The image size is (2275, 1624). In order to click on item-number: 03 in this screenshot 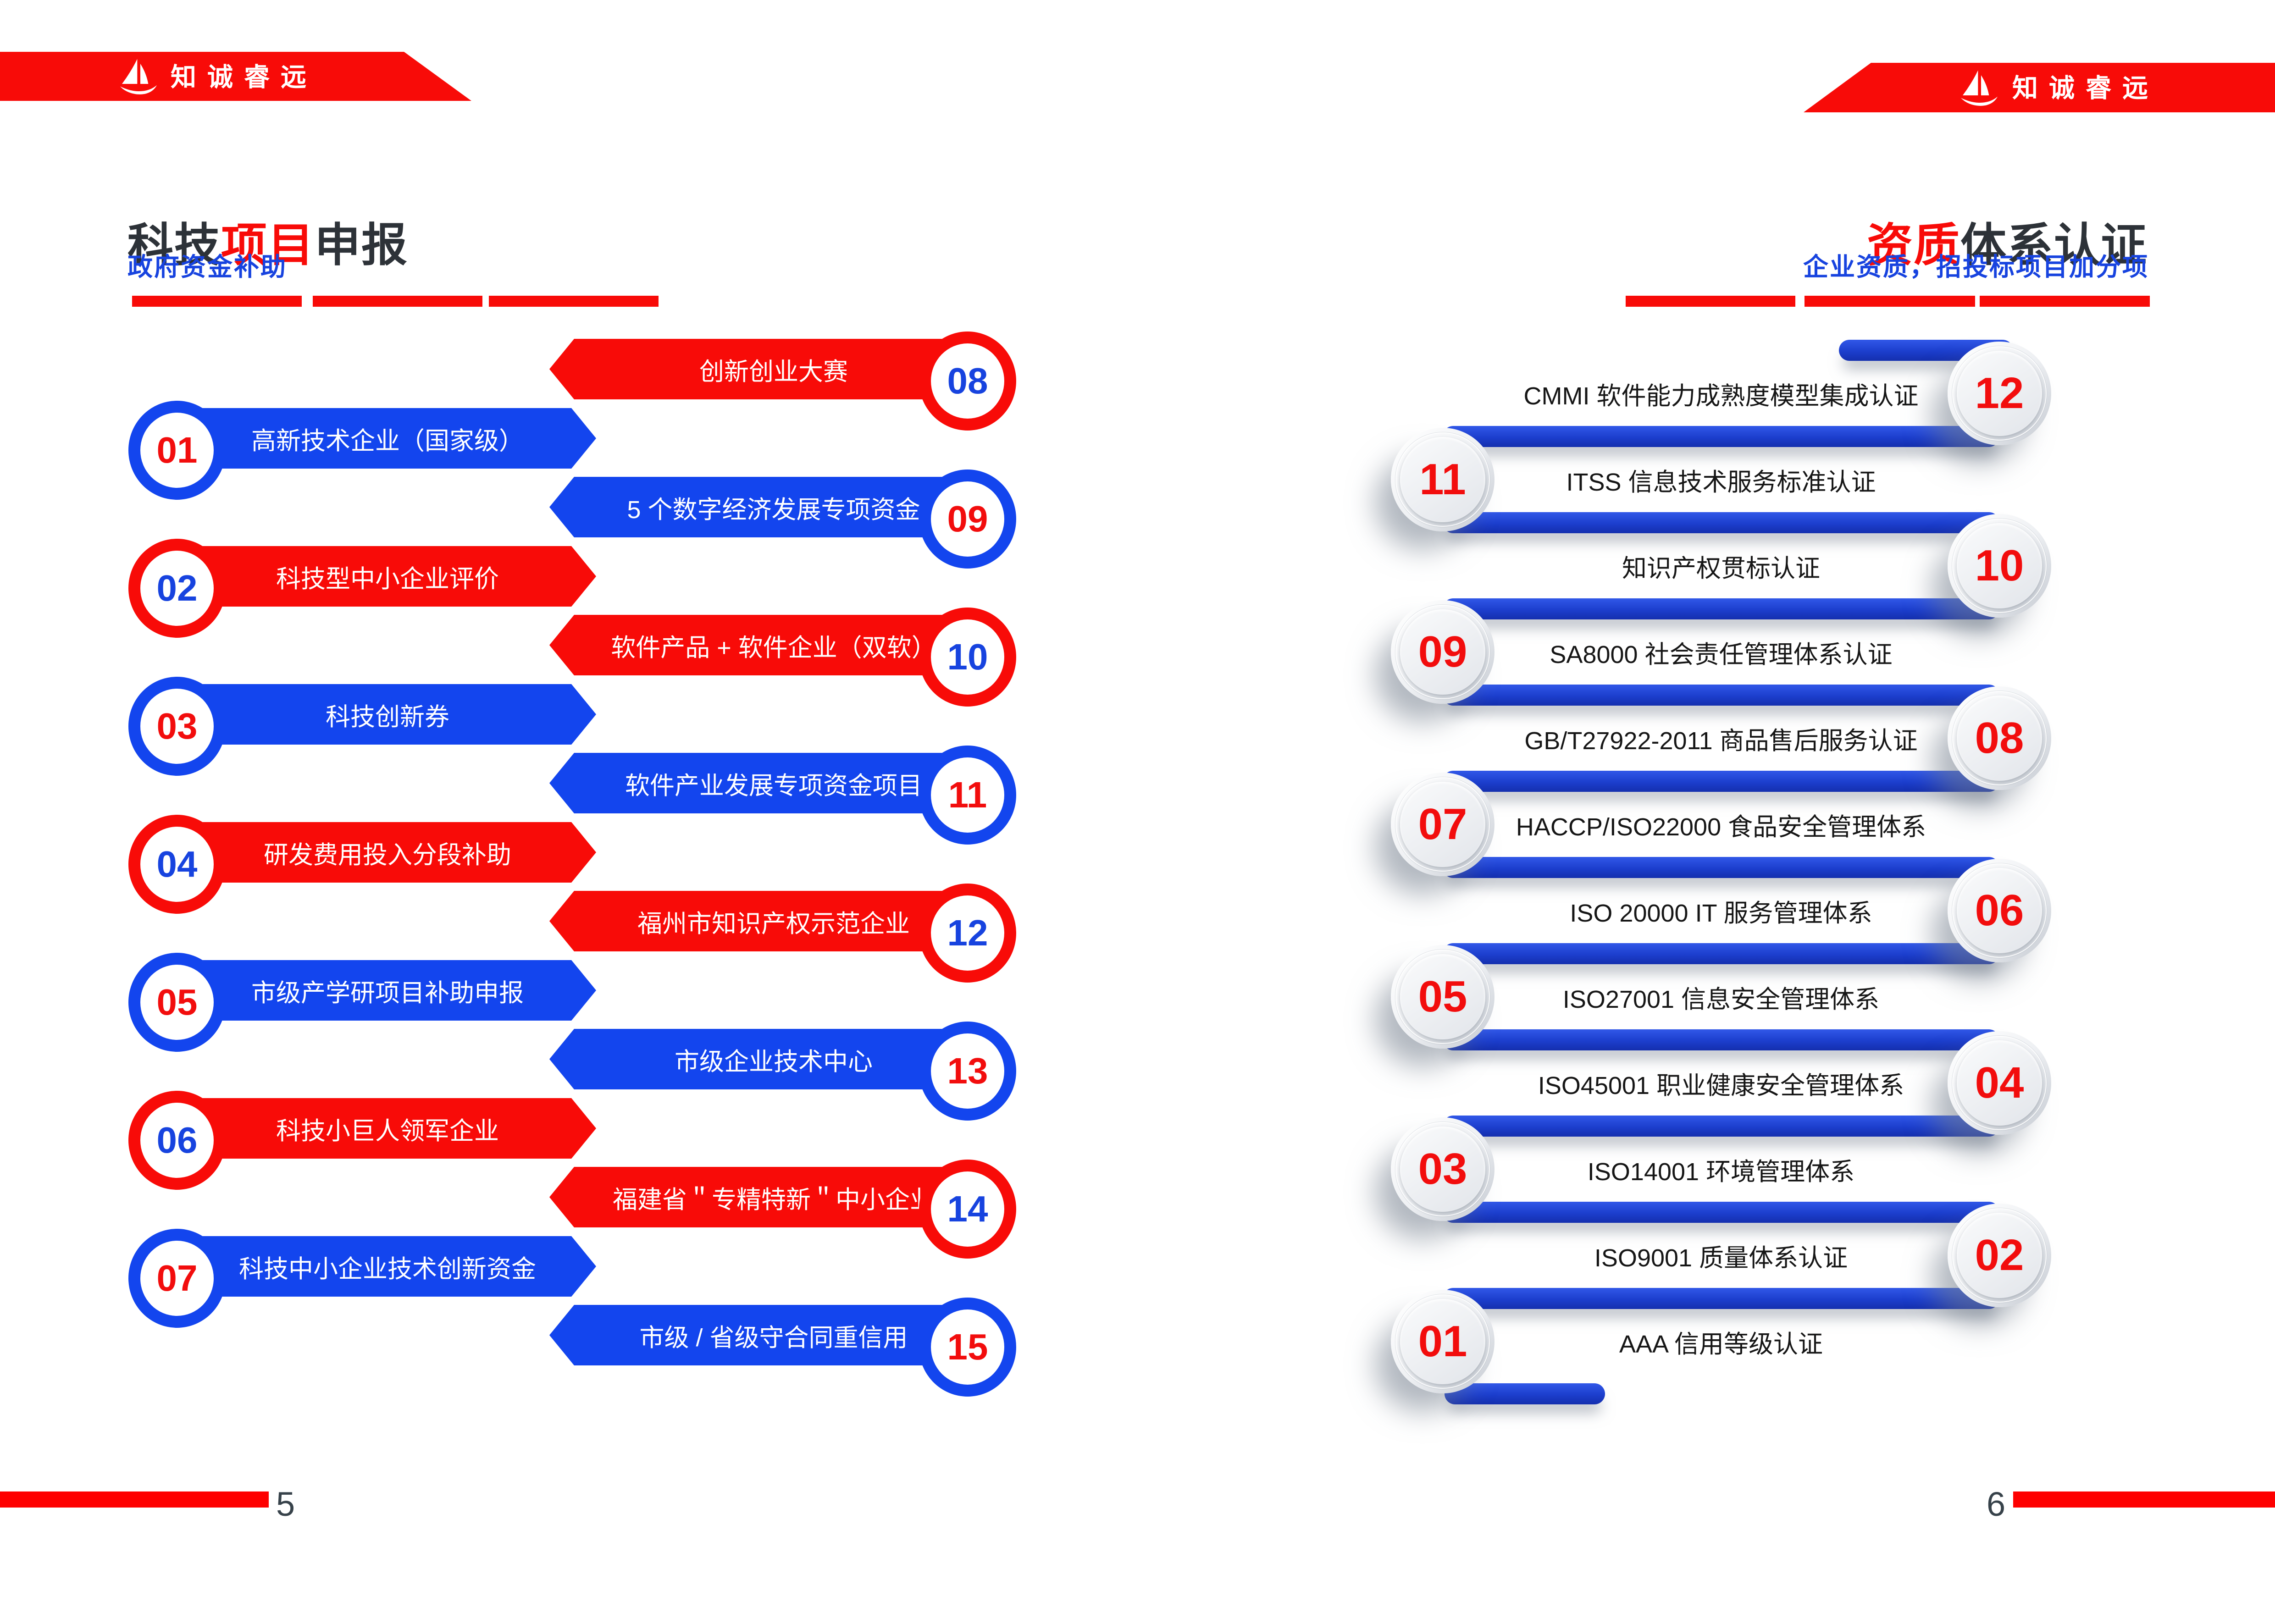, I will do `click(177, 726)`.